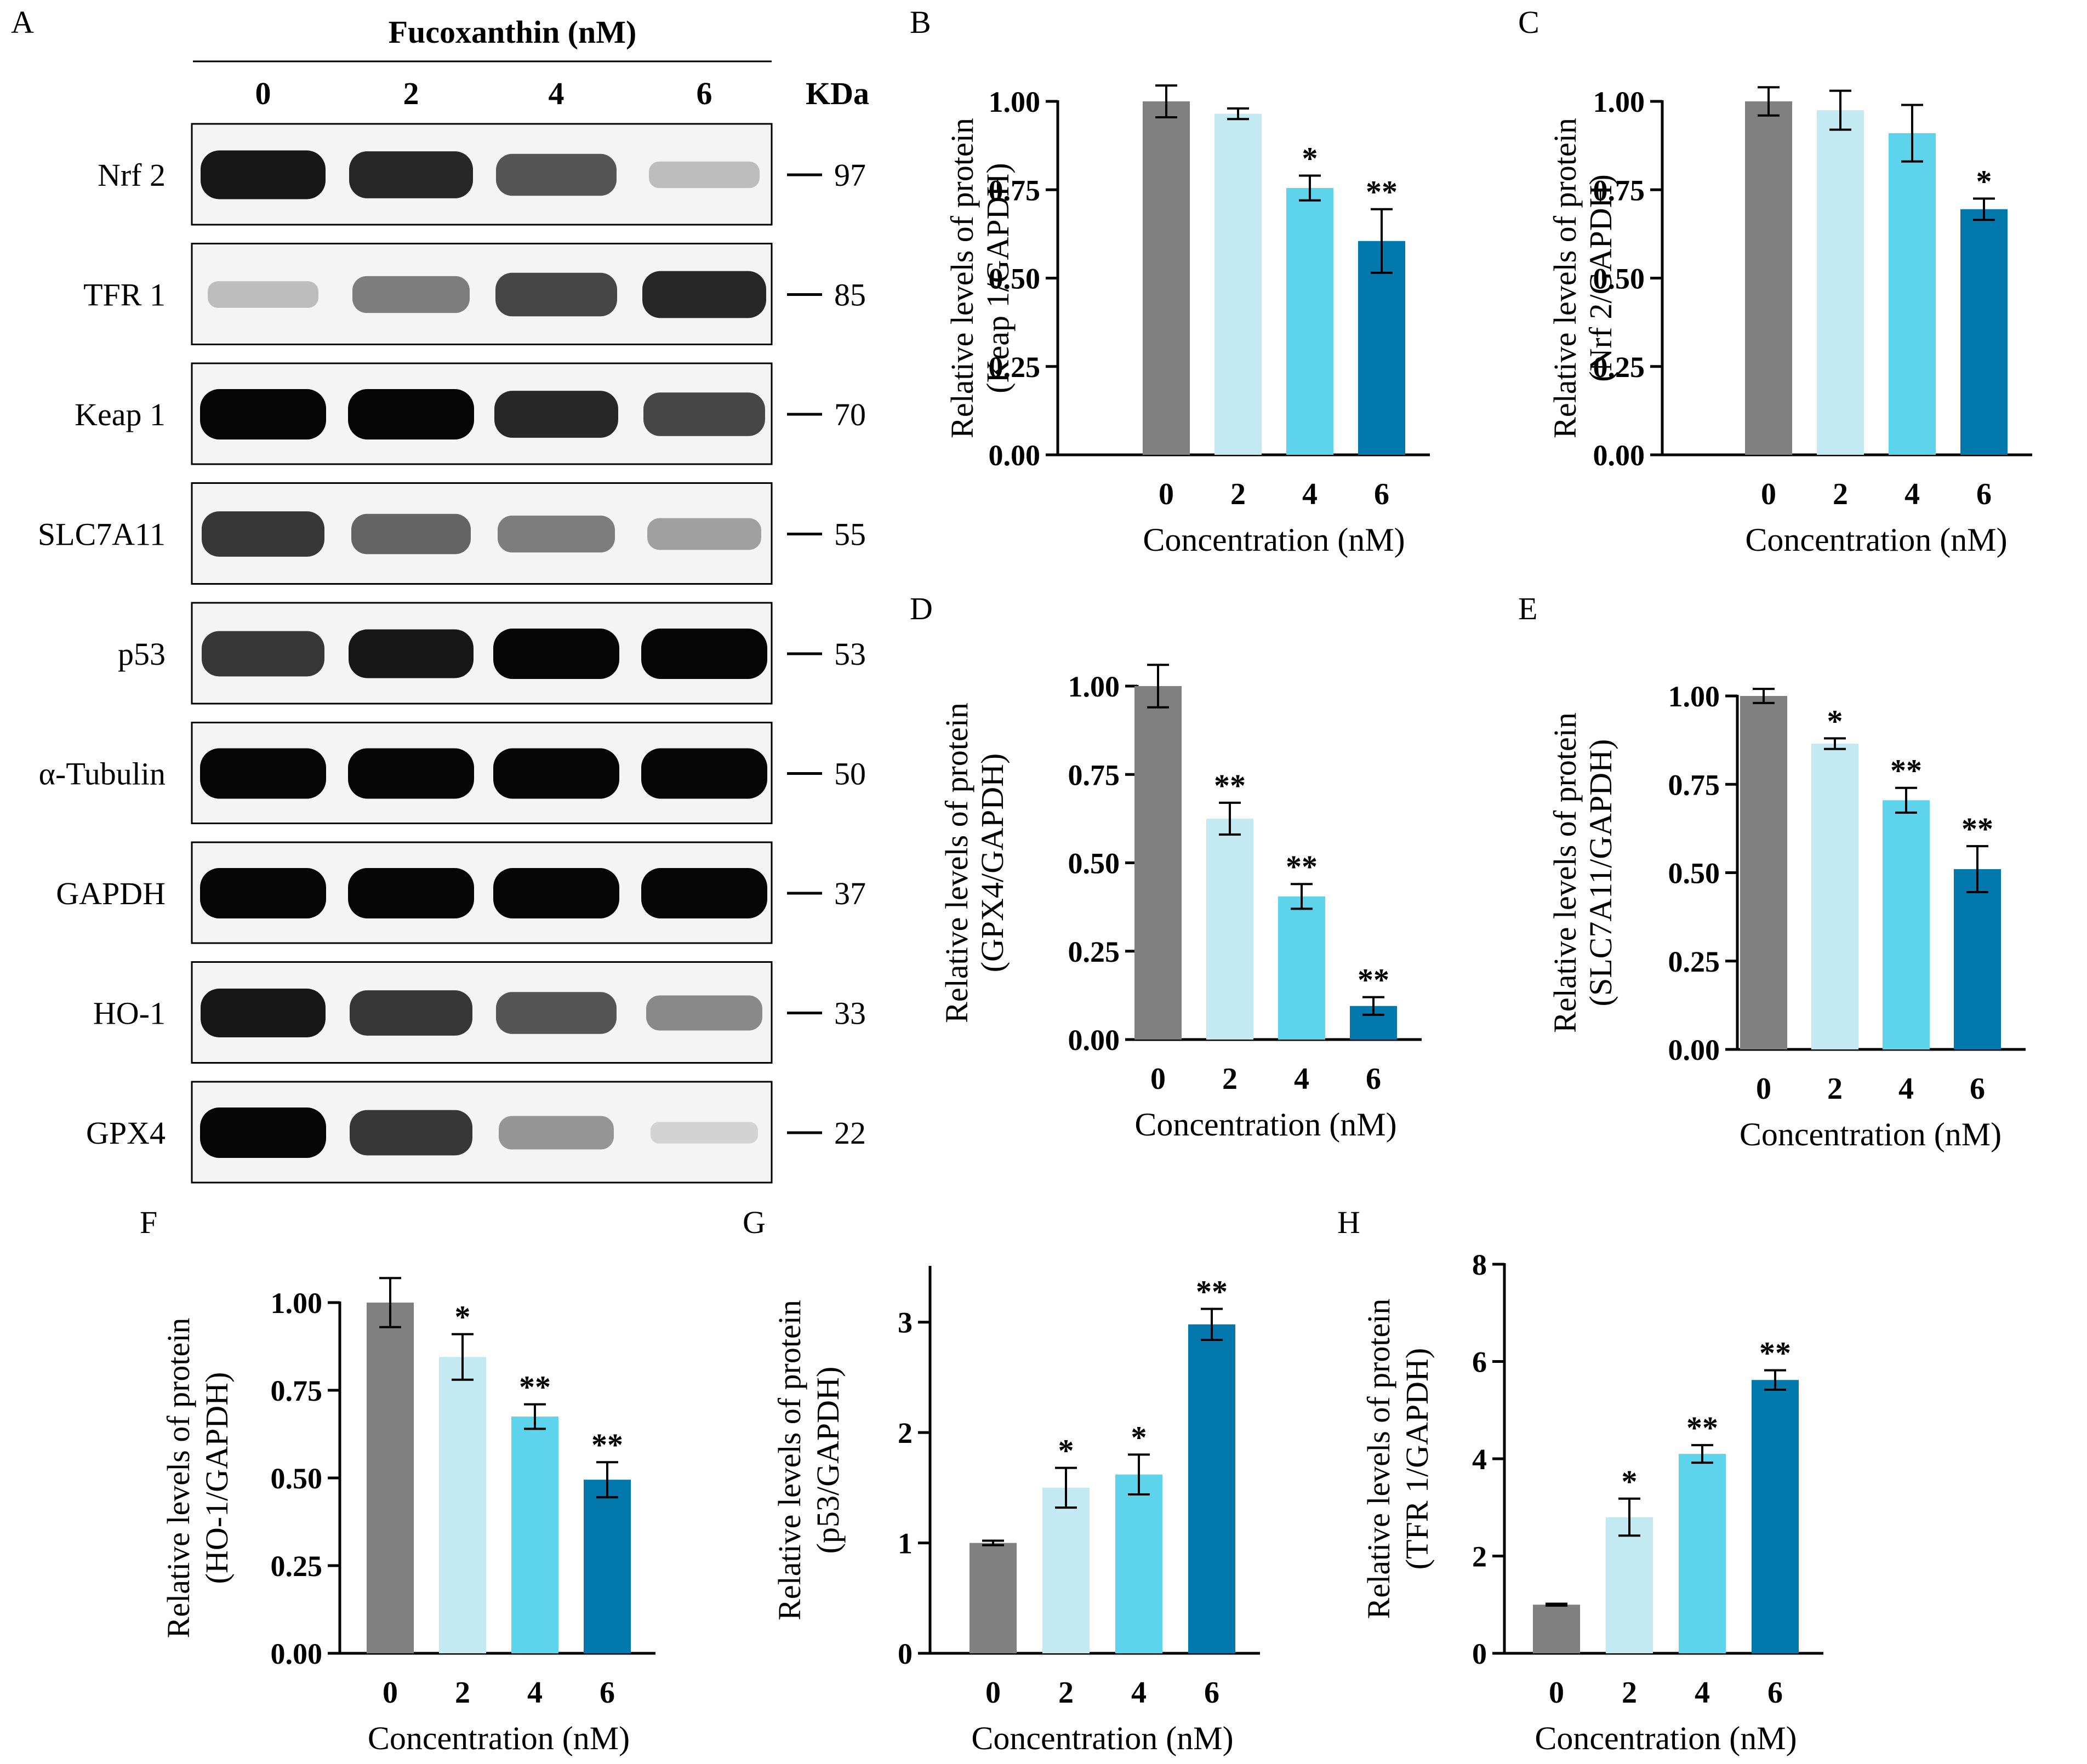 This screenshot has width=2087, height=1764. I want to click on y-tick-label: 4, so click(1479, 1460).